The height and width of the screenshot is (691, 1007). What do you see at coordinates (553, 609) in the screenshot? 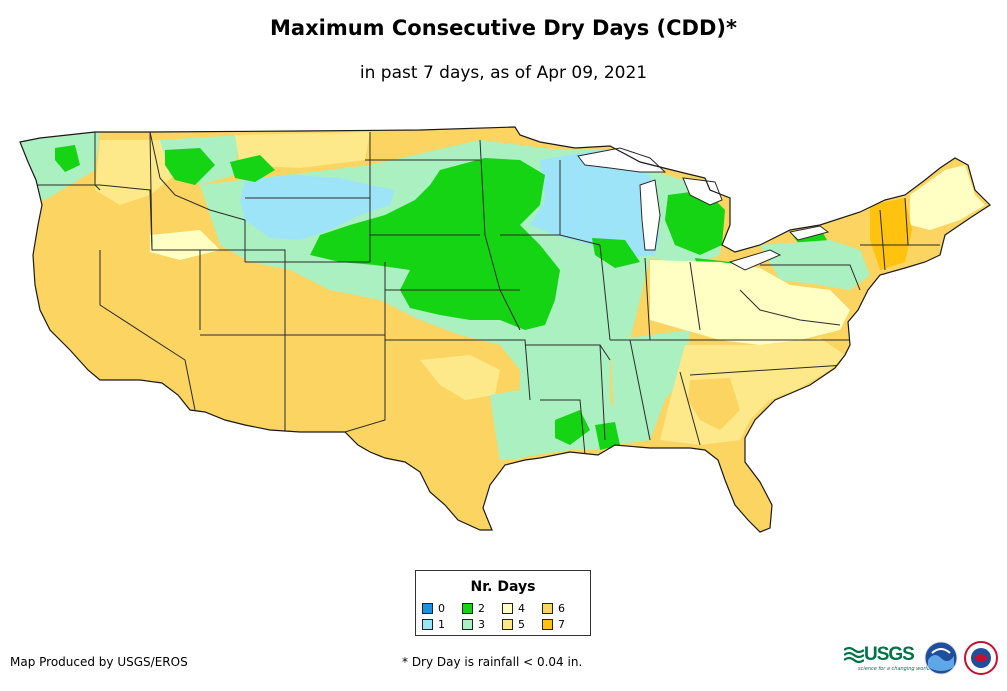
I see `legend-item-6: 6` at bounding box center [553, 609].